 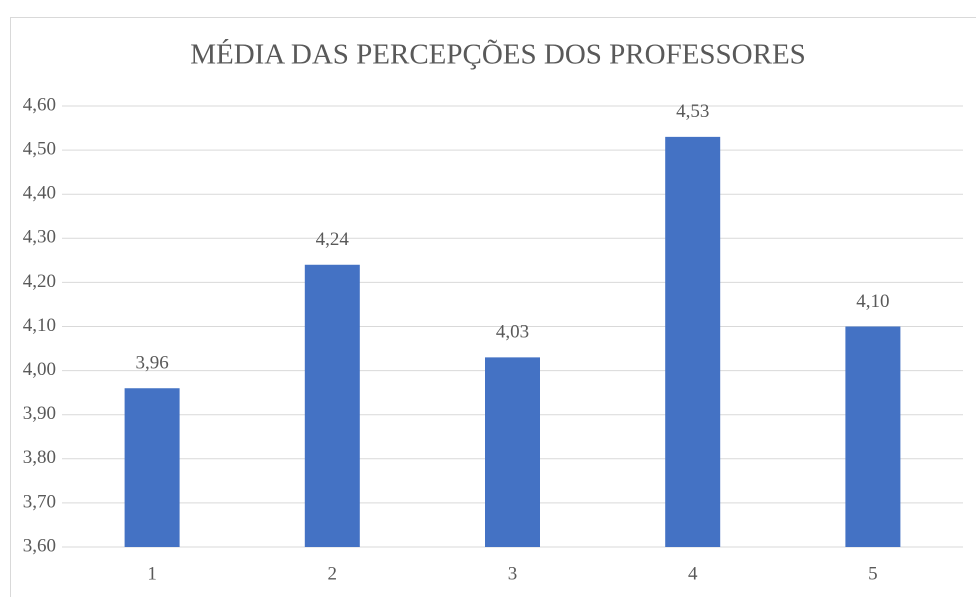 I want to click on y-tick-label: 3,70, so click(x=39, y=501).